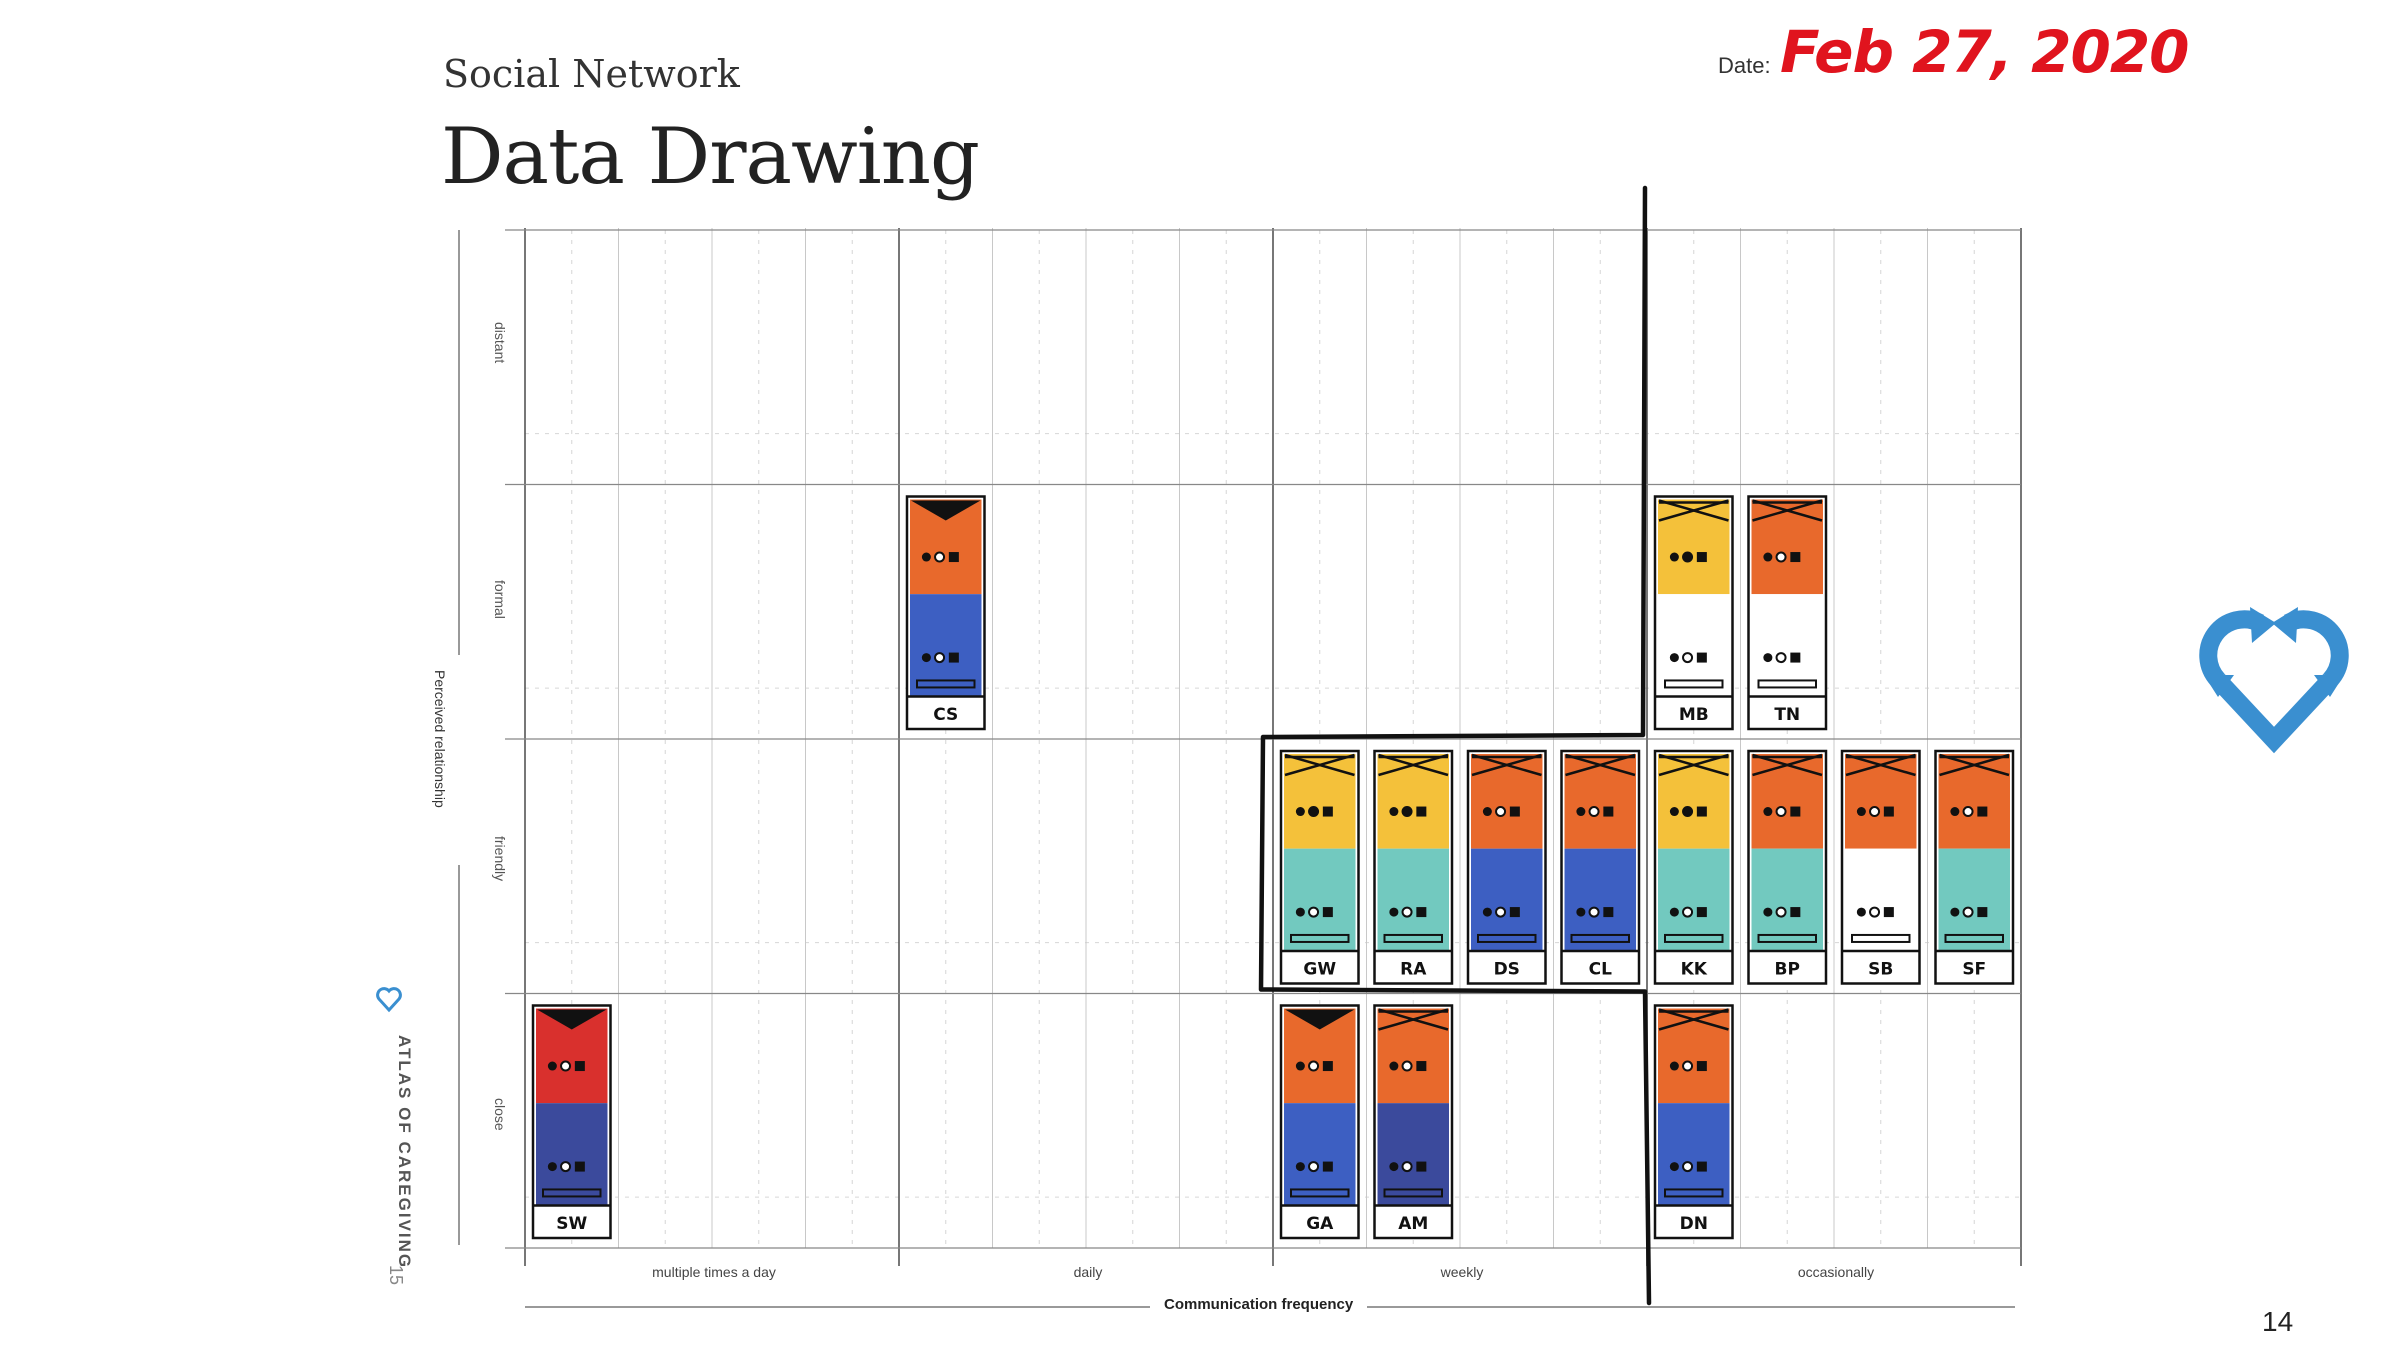 The width and height of the screenshot is (2400, 1350). Describe the element at coordinates (2274, 680) in the screenshot. I see `heart-arrows-icon` at that location.